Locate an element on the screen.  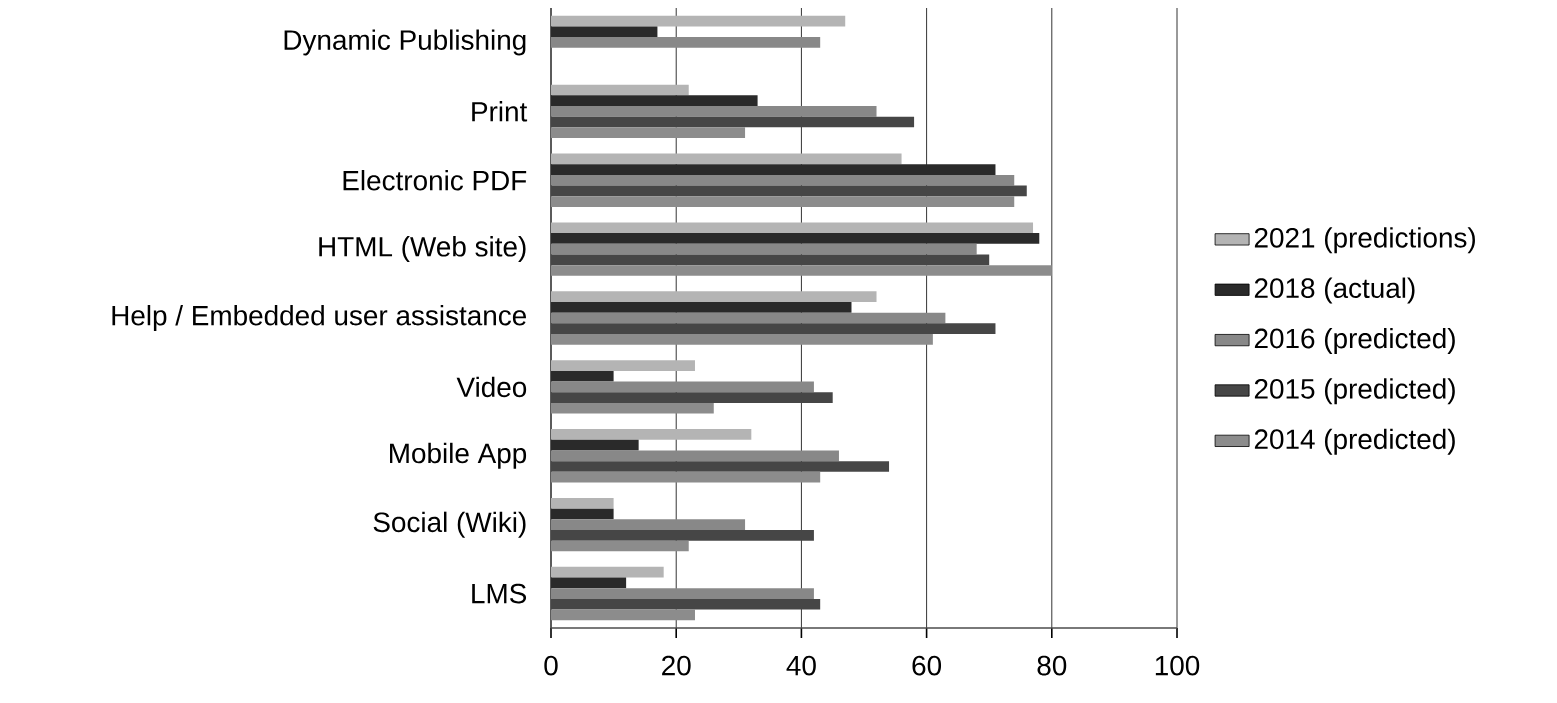
y-tick-label: Dynamic Publishing is located at coordinates (405, 42).